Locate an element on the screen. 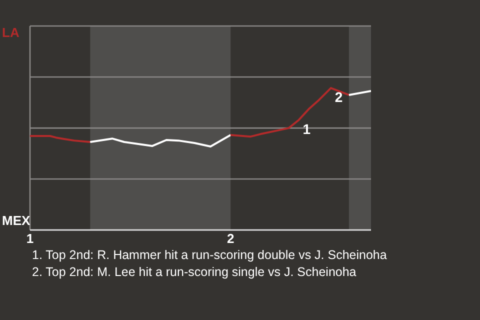 The width and height of the screenshot is (480, 320). text: 1. Top 2nd: R. Hammer hit a run-scoring double vs J. Scheinoha is located at coordinates (209, 255).